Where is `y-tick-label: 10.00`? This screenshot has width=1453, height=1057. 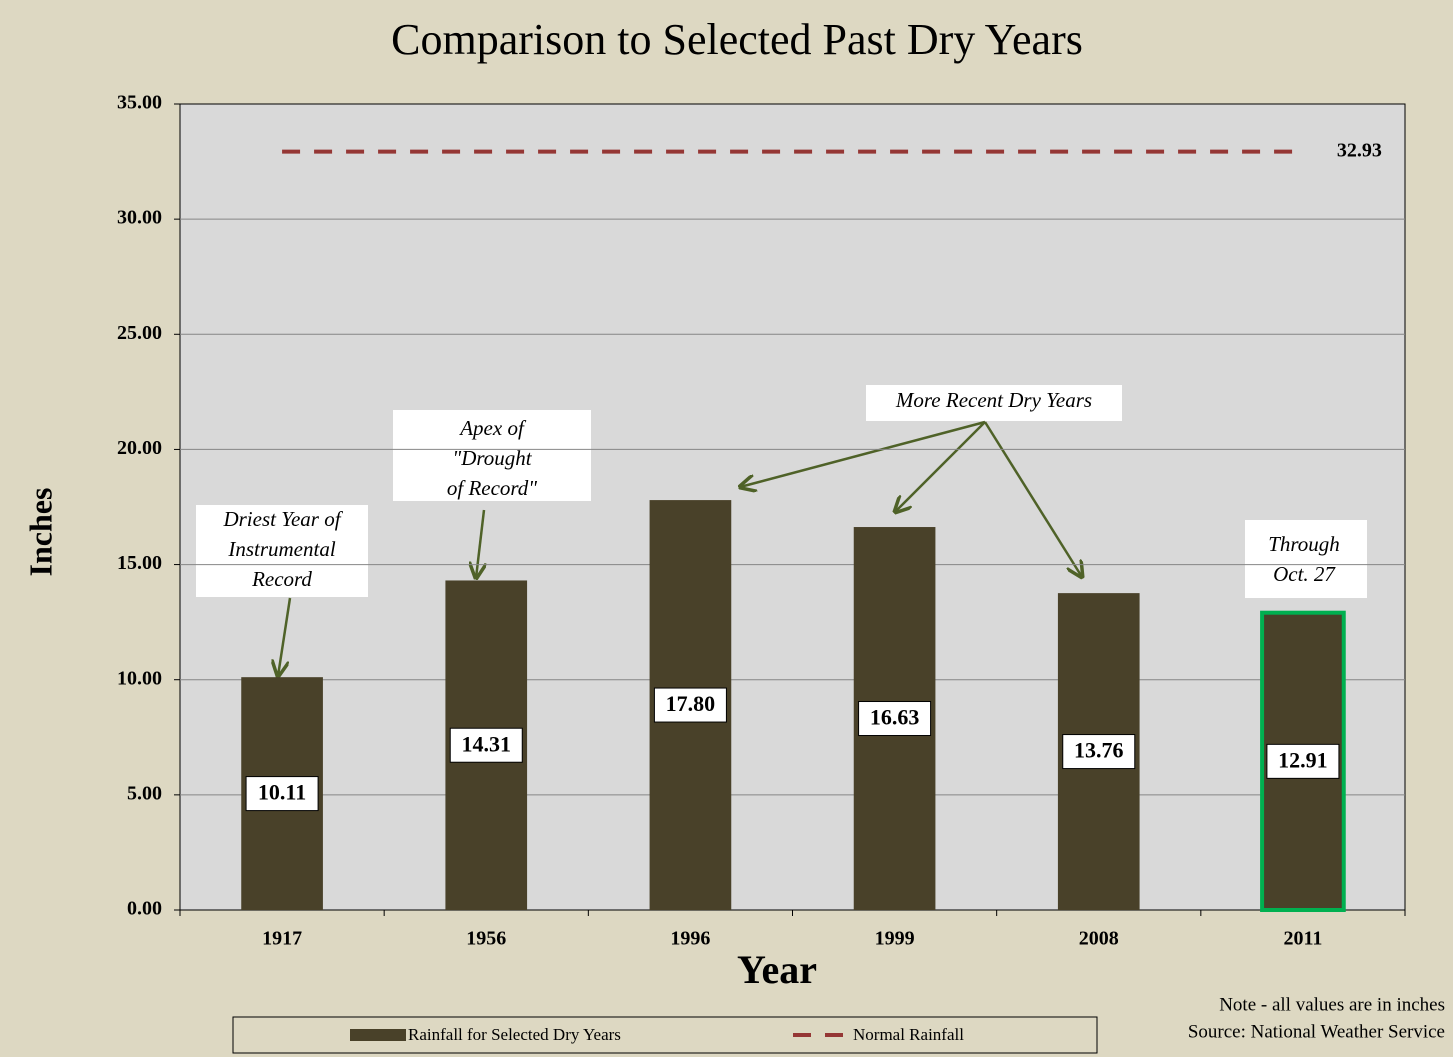 y-tick-label: 10.00 is located at coordinates (139, 678).